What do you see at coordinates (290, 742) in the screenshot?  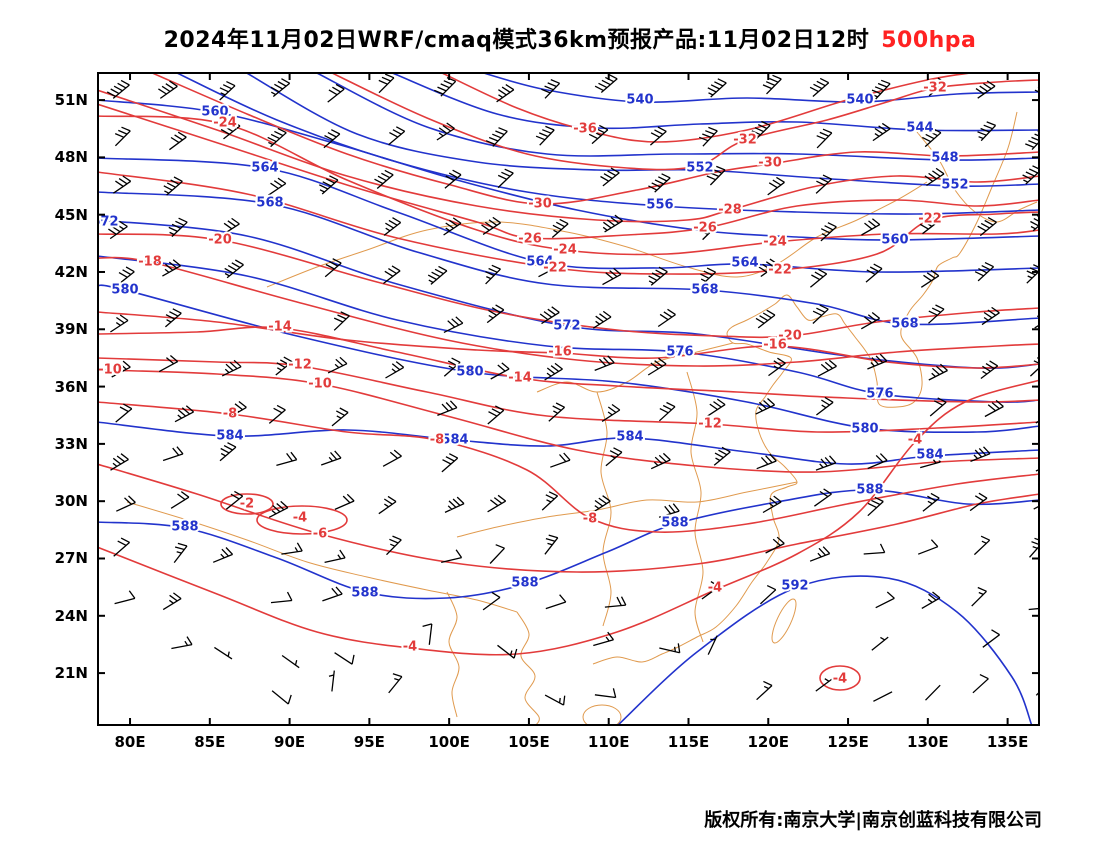 I see `x-axis-label: 90E` at bounding box center [290, 742].